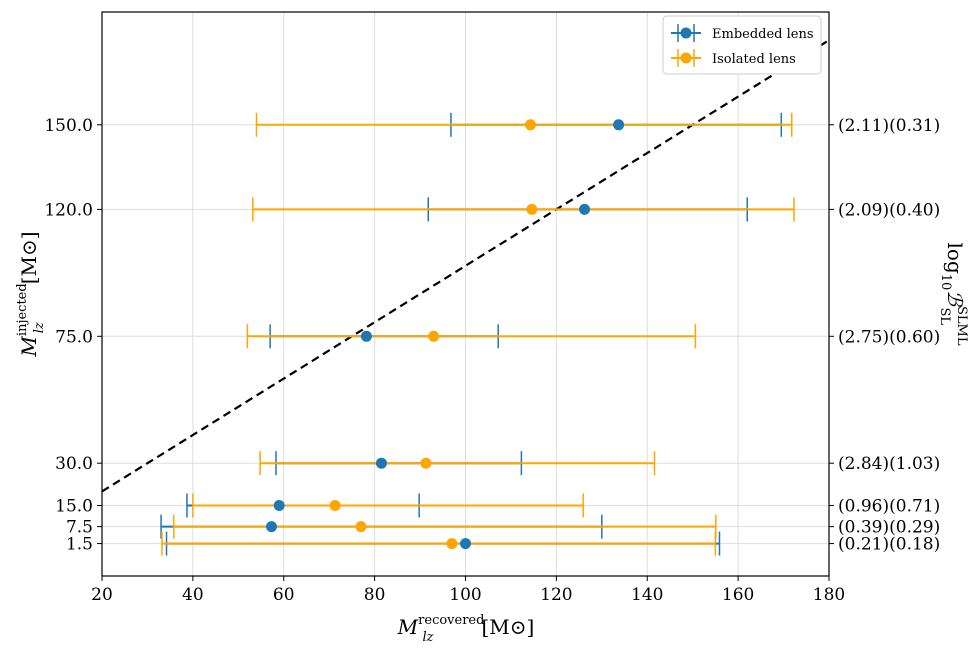 This screenshot has height=654, width=980. I want to click on legend-isolated-marker, so click(686, 58).